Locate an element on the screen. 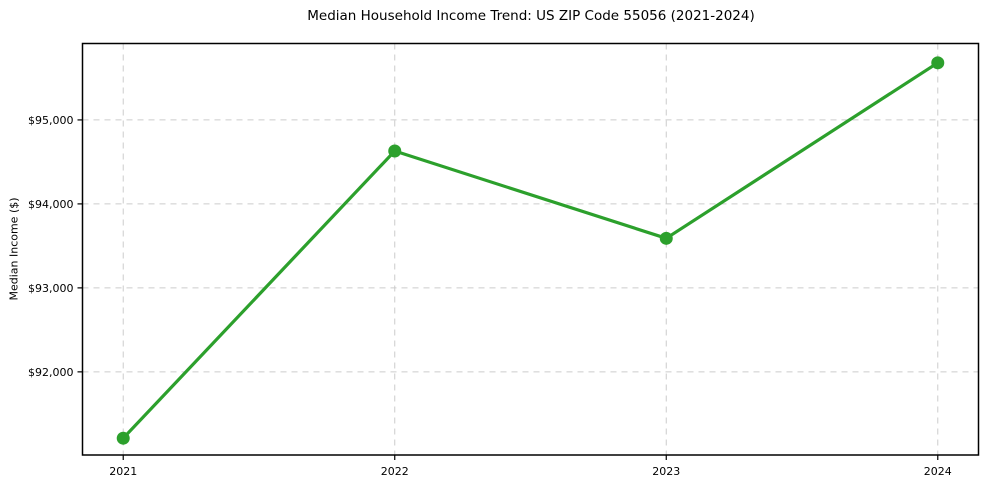  y-tick-label: $95,000 is located at coordinates (51, 120).